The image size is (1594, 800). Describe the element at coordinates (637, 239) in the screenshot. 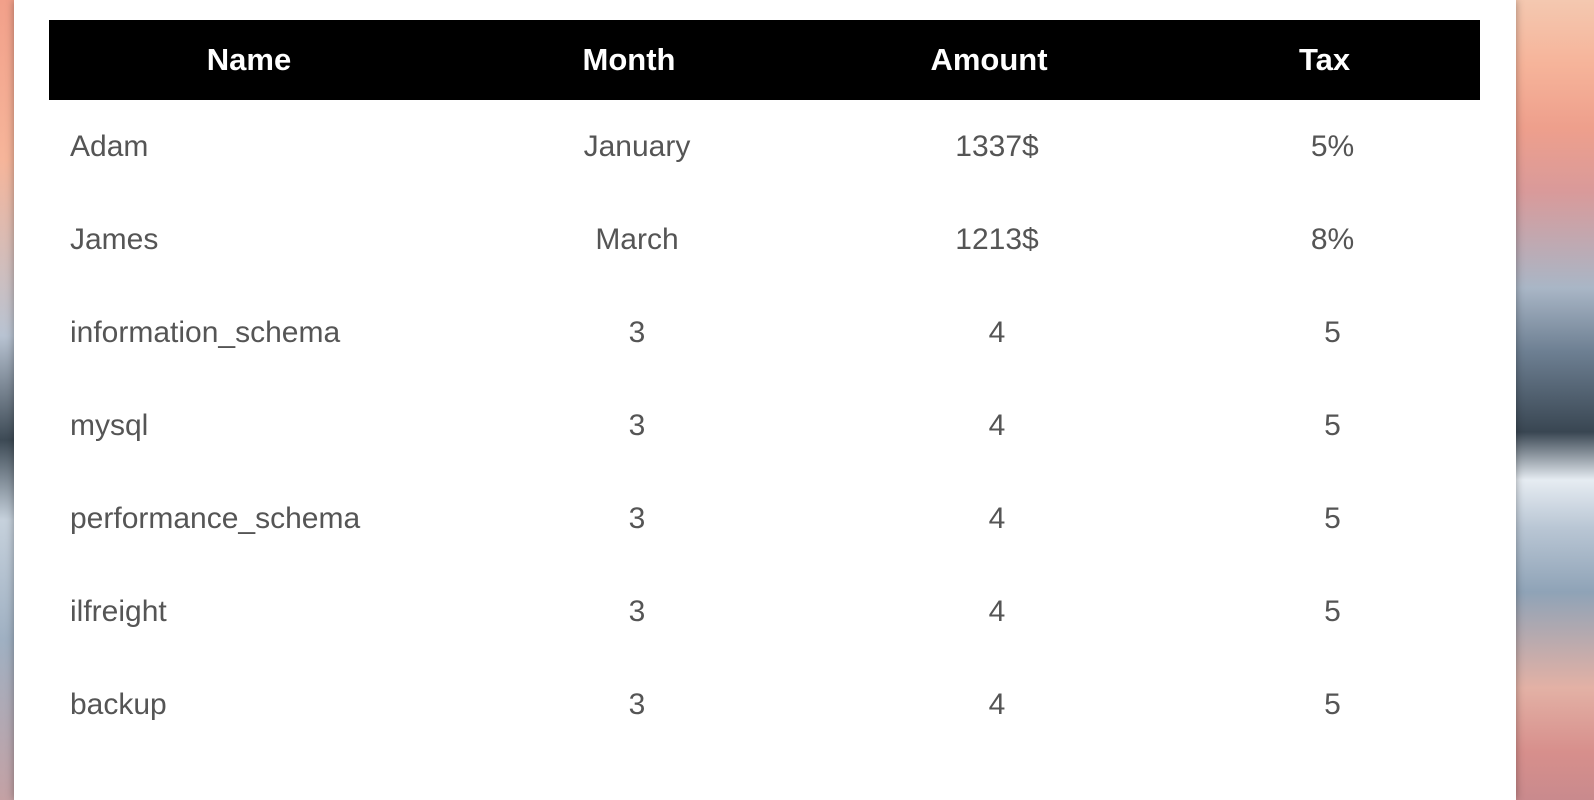

I see `cell-month: March` at that location.